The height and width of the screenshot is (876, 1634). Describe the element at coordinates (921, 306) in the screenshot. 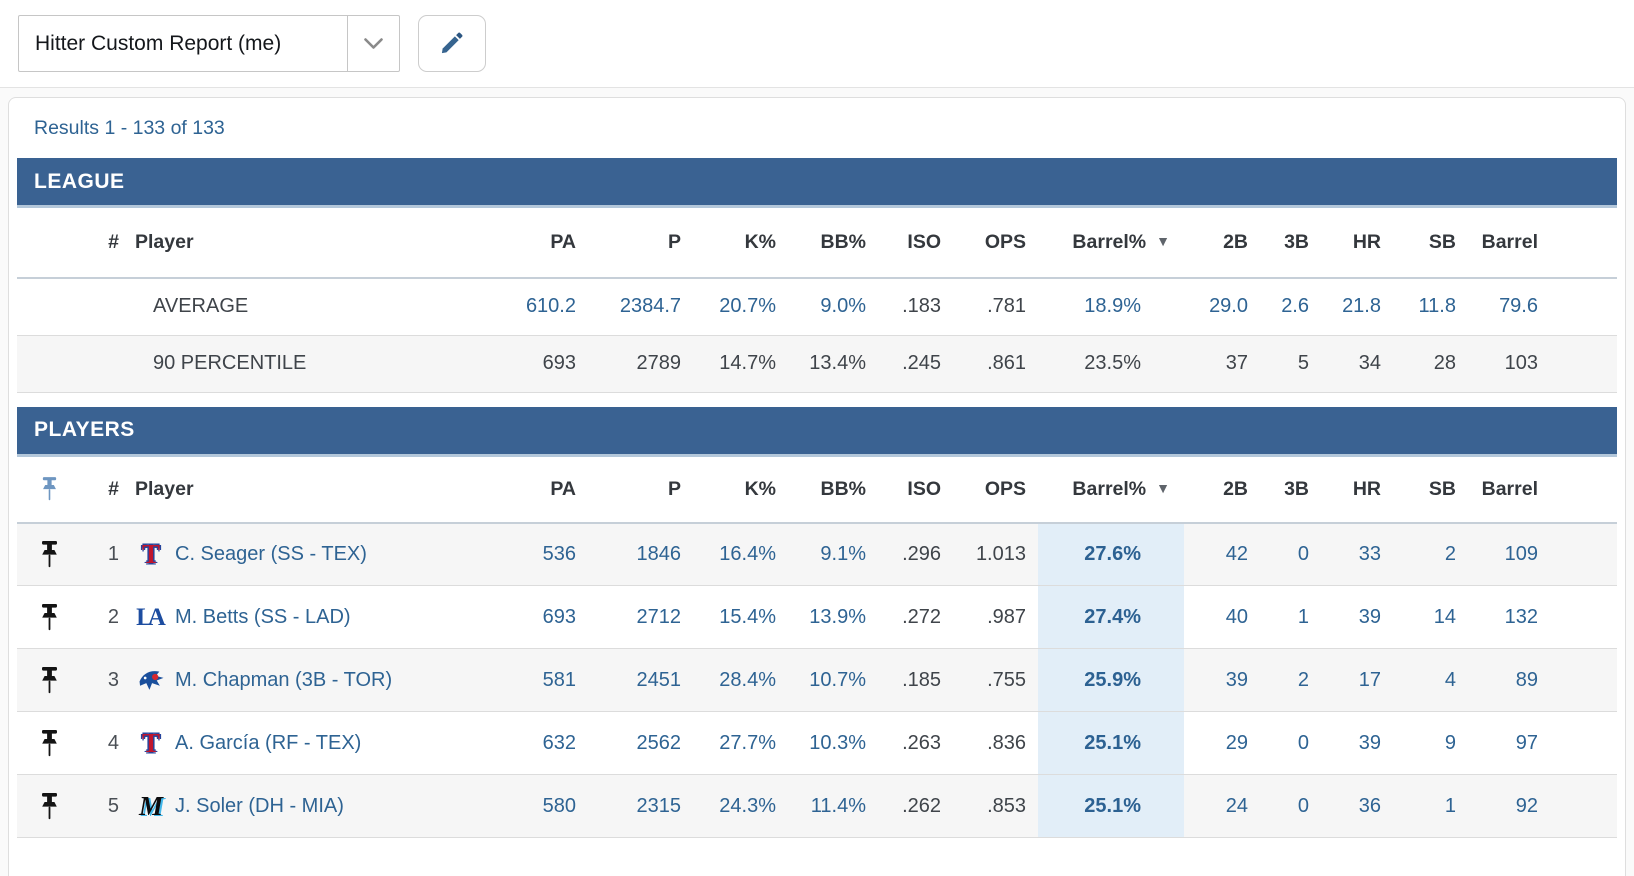

I see `stat-iso: .183` at that location.